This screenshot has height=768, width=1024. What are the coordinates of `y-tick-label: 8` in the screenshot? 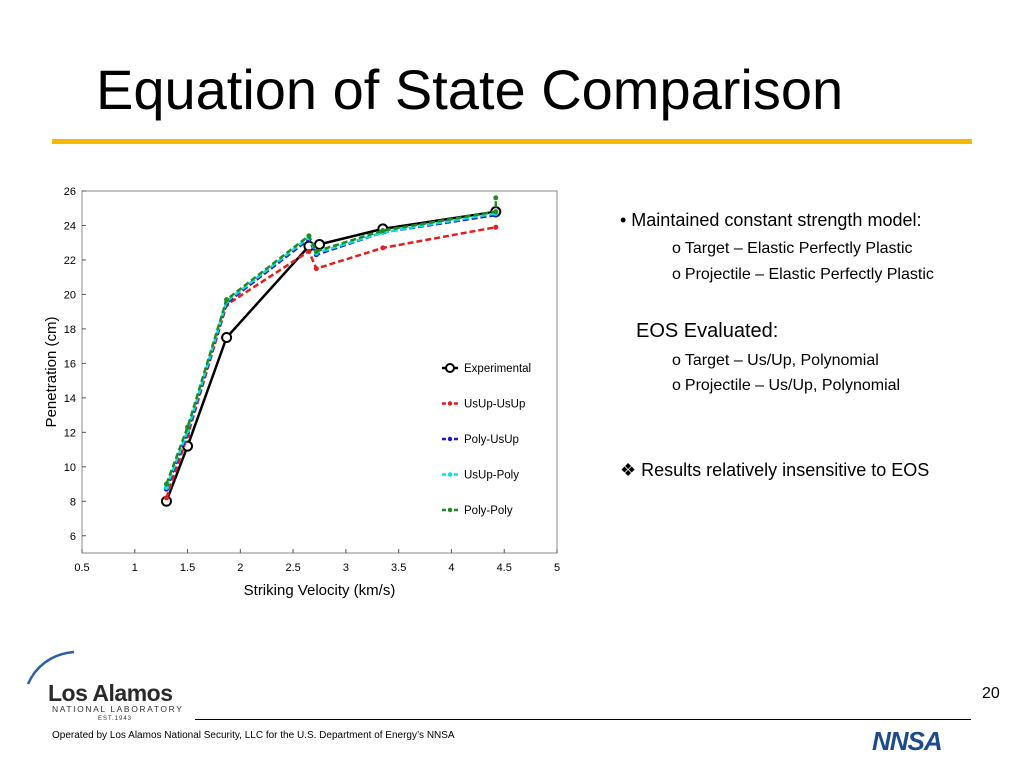 It's located at (73, 502).